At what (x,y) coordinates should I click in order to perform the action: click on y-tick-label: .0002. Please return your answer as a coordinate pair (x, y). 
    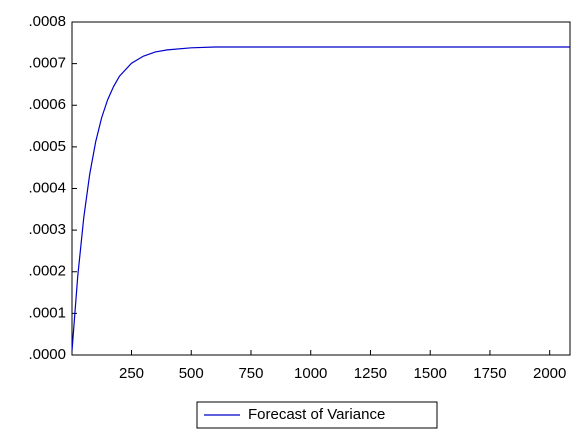
    Looking at the image, I should click on (47, 271).